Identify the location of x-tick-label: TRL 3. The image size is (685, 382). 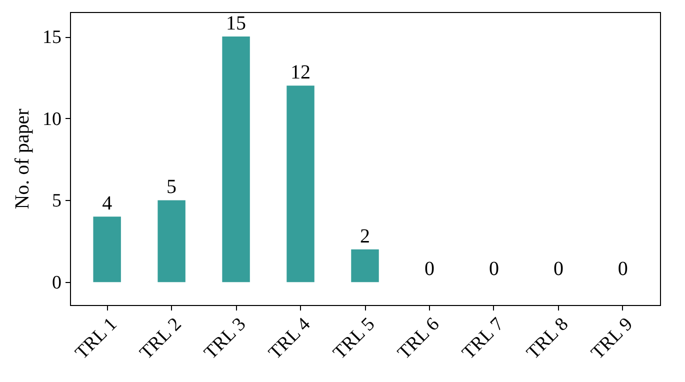
(225, 339).